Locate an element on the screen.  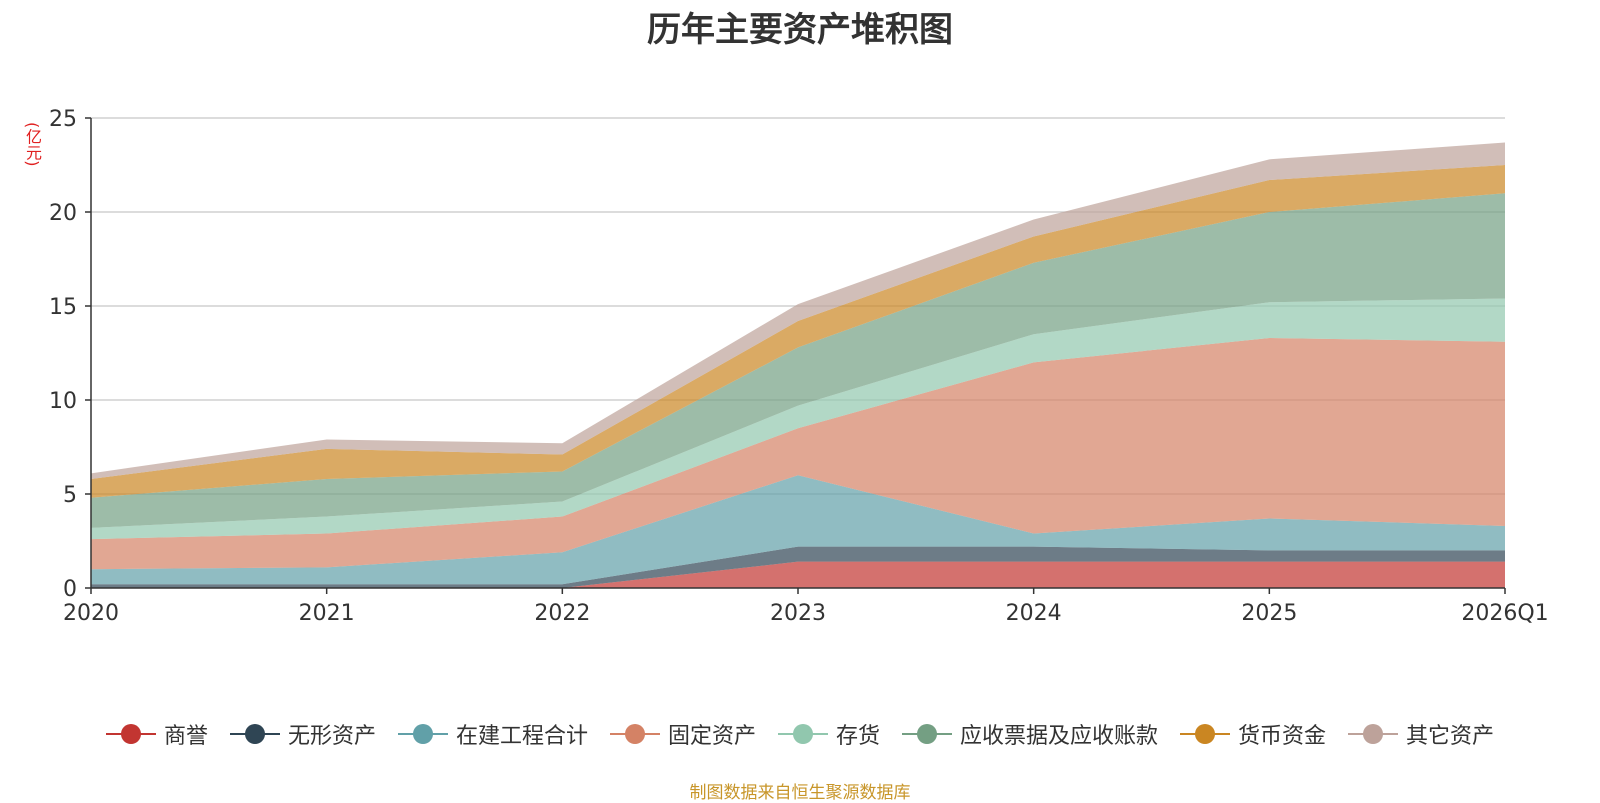
legend-item: 固定资产 is located at coordinates (682, 734).